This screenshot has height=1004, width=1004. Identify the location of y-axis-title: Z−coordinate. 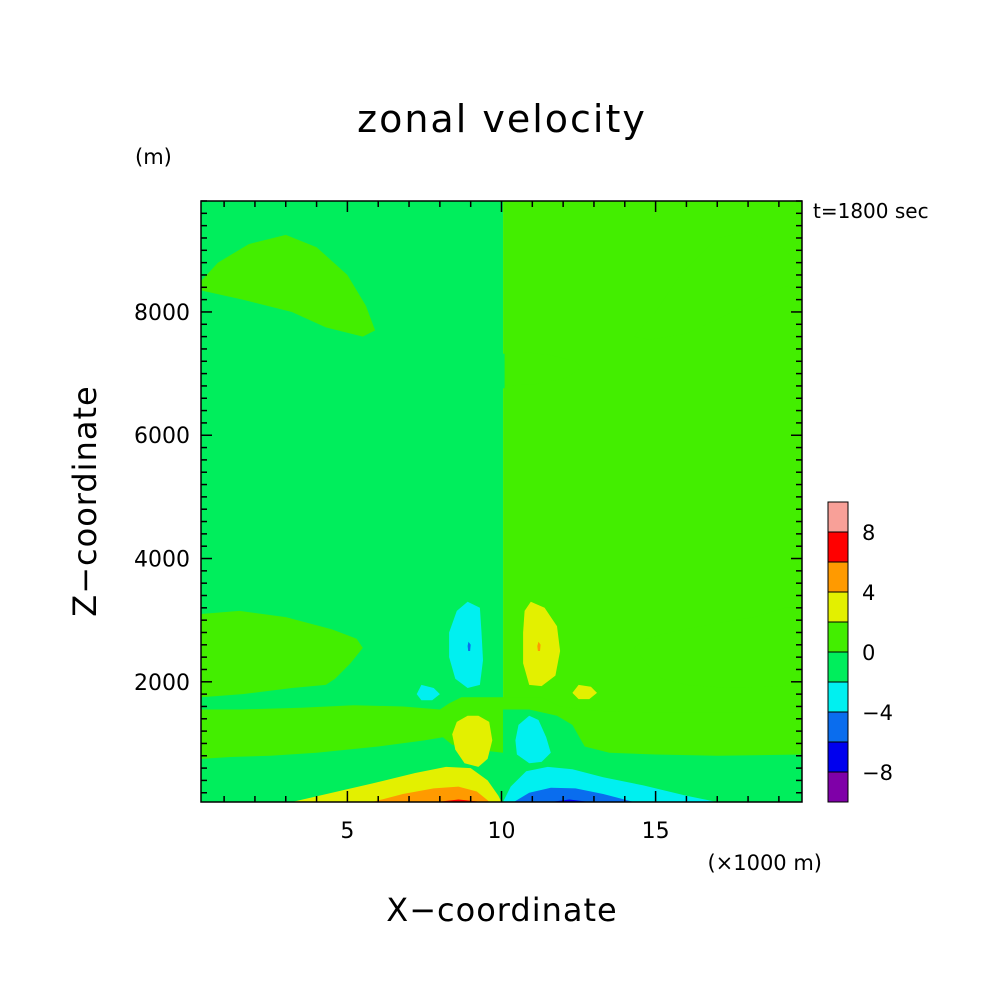
(85, 500).